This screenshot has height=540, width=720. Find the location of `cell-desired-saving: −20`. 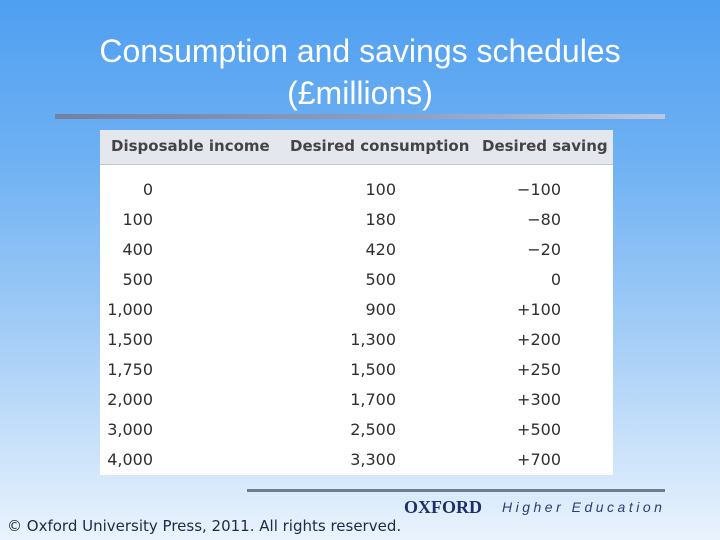

cell-desired-saving: −20 is located at coordinates (544, 249).